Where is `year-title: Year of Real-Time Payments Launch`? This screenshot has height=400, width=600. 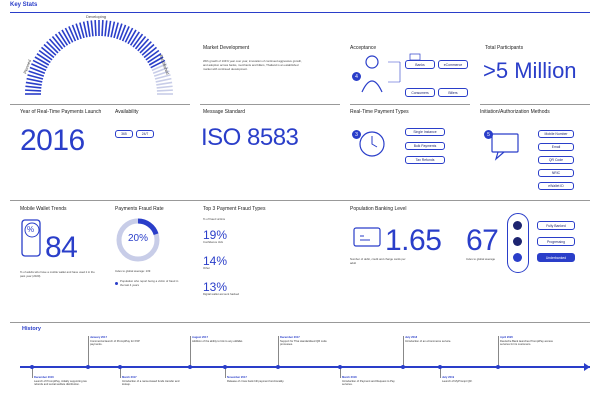 year-title: Year of Real-Time Payments Launch is located at coordinates (61, 112).